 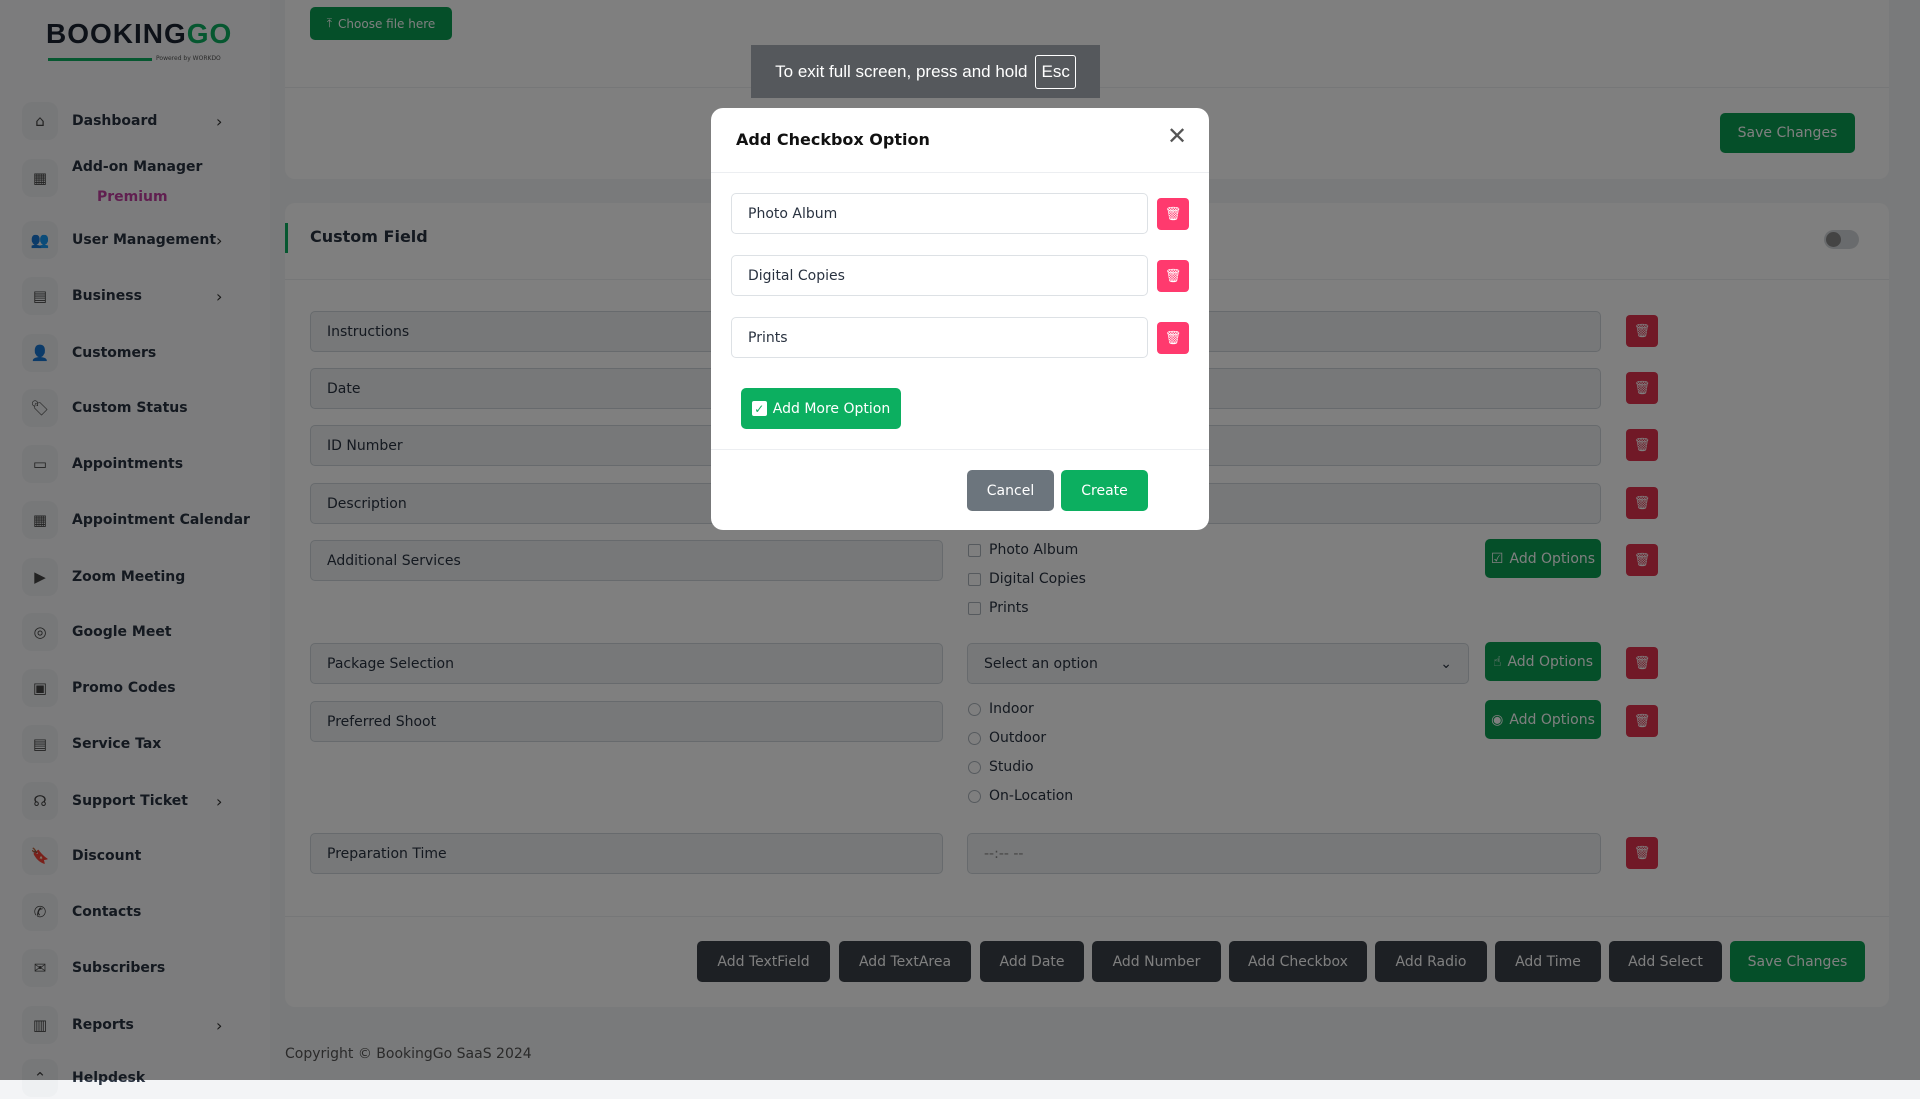 I want to click on fullscreen-toast: To exit full screen, press and hold Esc, so click(x=925, y=71).